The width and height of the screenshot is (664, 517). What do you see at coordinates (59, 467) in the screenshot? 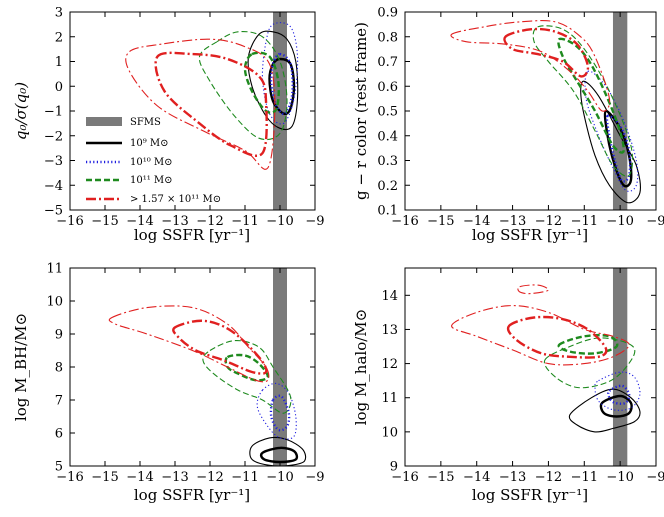
I see `y-tick-label: 5` at bounding box center [59, 467].